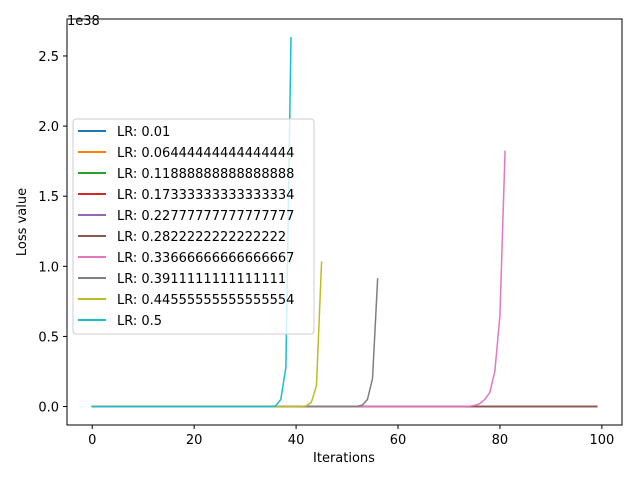 The height and width of the screenshot is (480, 640). What do you see at coordinates (205, 216) in the screenshot?
I see `legend-label: LR: 0.22777777777777777` at bounding box center [205, 216].